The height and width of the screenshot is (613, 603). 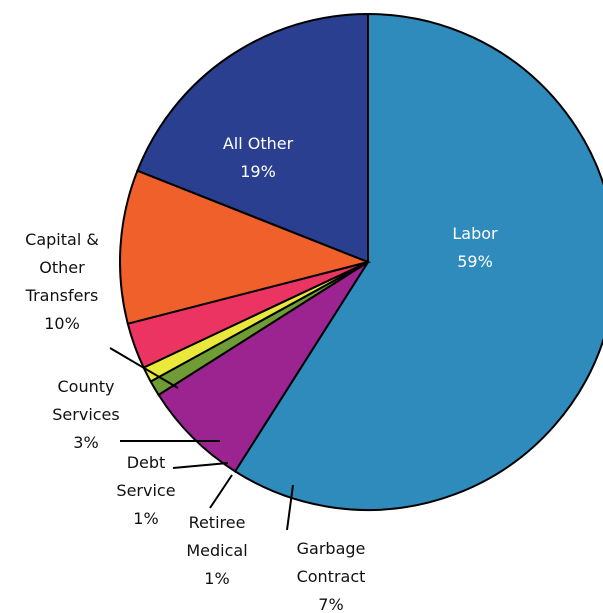 What do you see at coordinates (217, 536) in the screenshot?
I see `slice-name: Retiree Medical` at bounding box center [217, 536].